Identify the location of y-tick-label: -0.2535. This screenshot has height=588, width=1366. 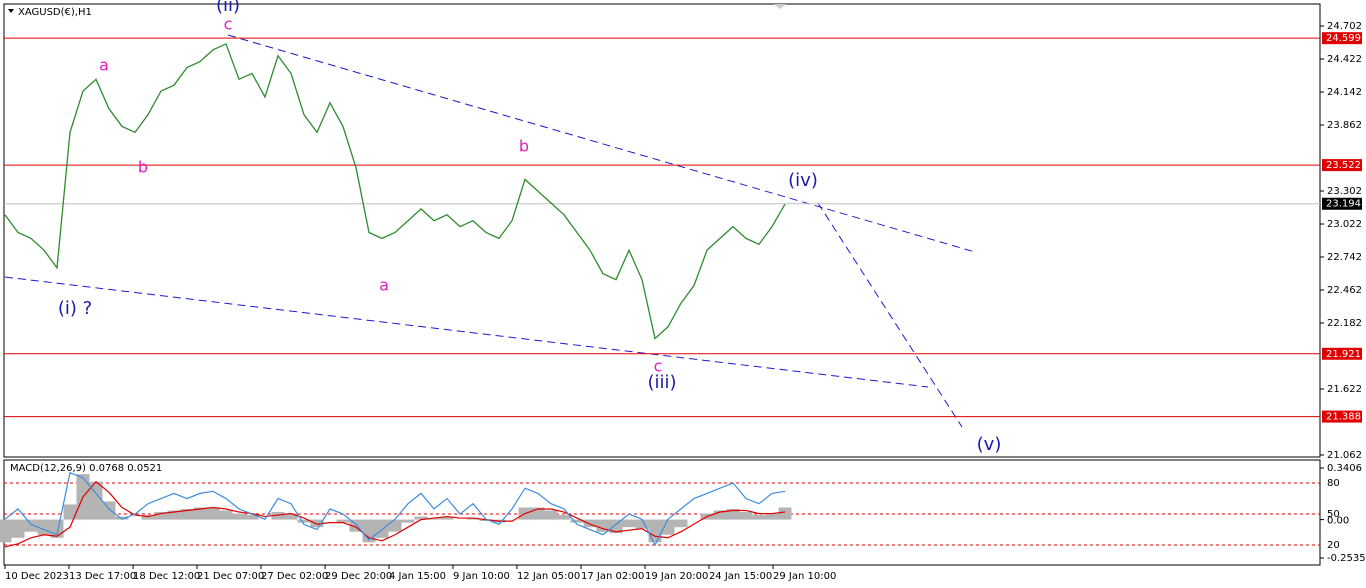
(1346, 558).